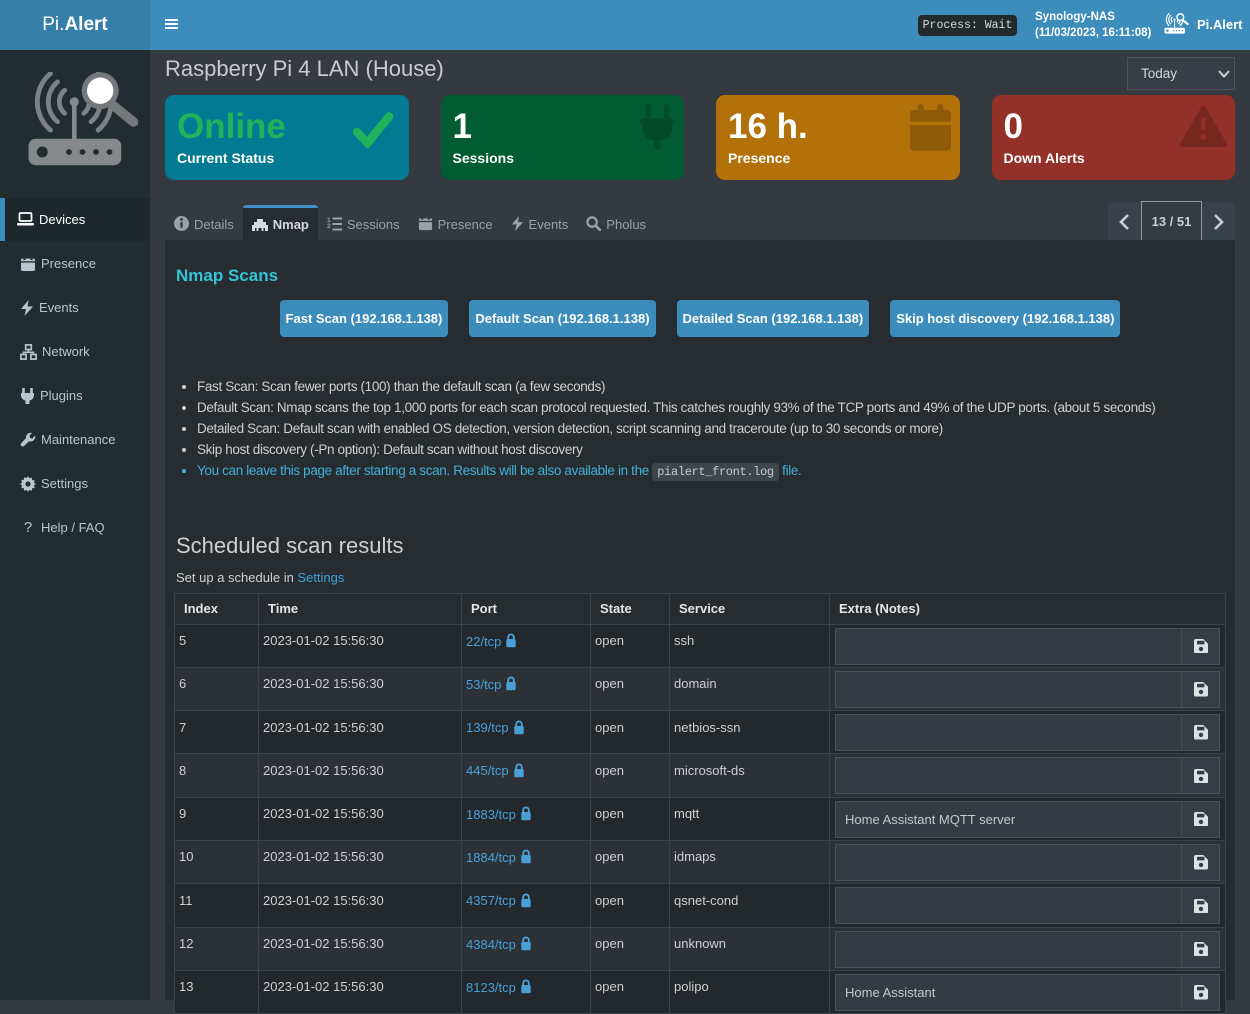 The height and width of the screenshot is (1014, 1250). I want to click on svg-text: 1, so click(329, 220).